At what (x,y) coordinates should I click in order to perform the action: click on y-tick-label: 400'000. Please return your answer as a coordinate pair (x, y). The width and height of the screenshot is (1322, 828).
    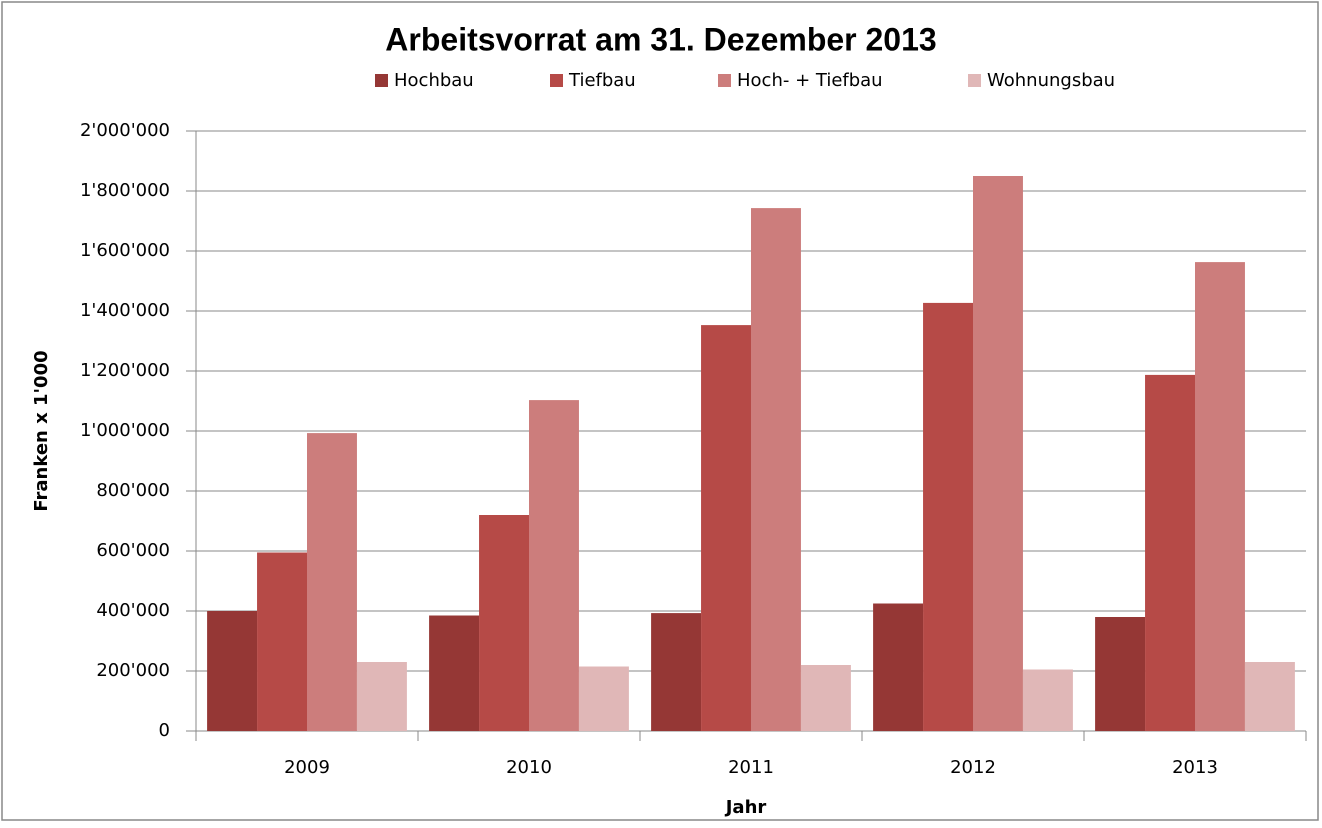
    Looking at the image, I should click on (133, 610).